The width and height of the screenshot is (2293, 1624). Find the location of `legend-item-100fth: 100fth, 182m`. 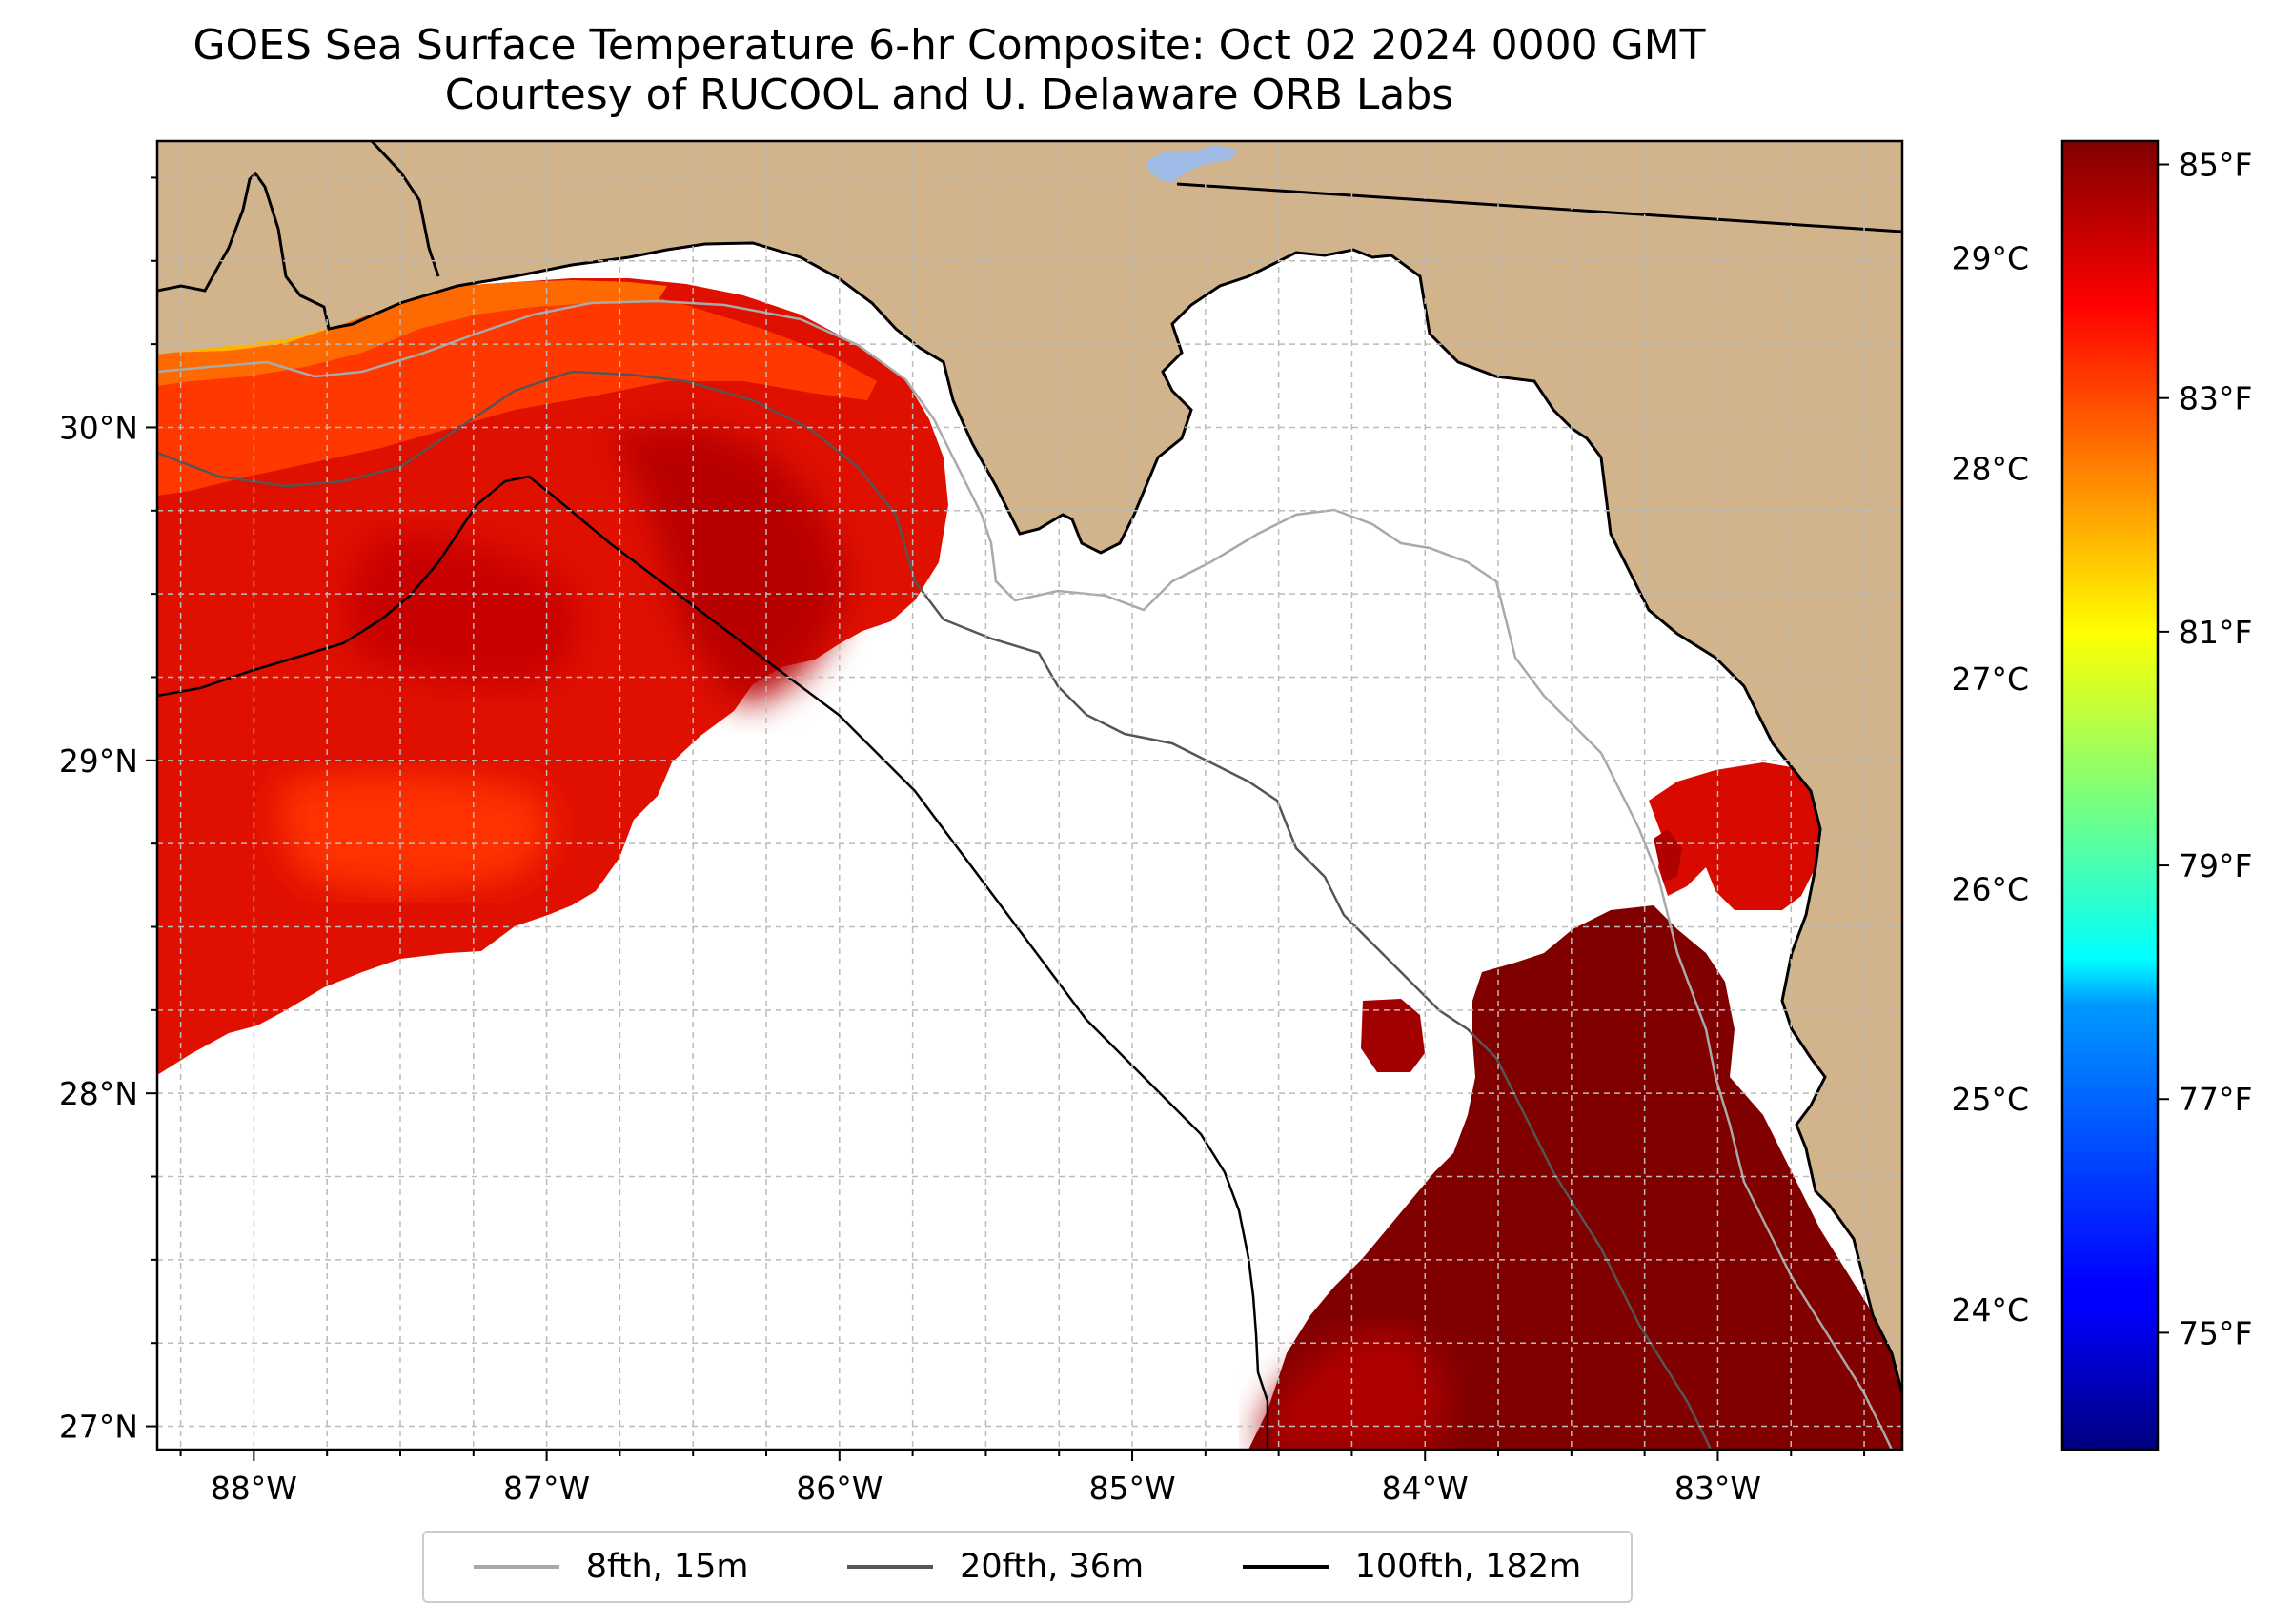

legend-item-100fth: 100fth, 182m is located at coordinates (1412, 1567).